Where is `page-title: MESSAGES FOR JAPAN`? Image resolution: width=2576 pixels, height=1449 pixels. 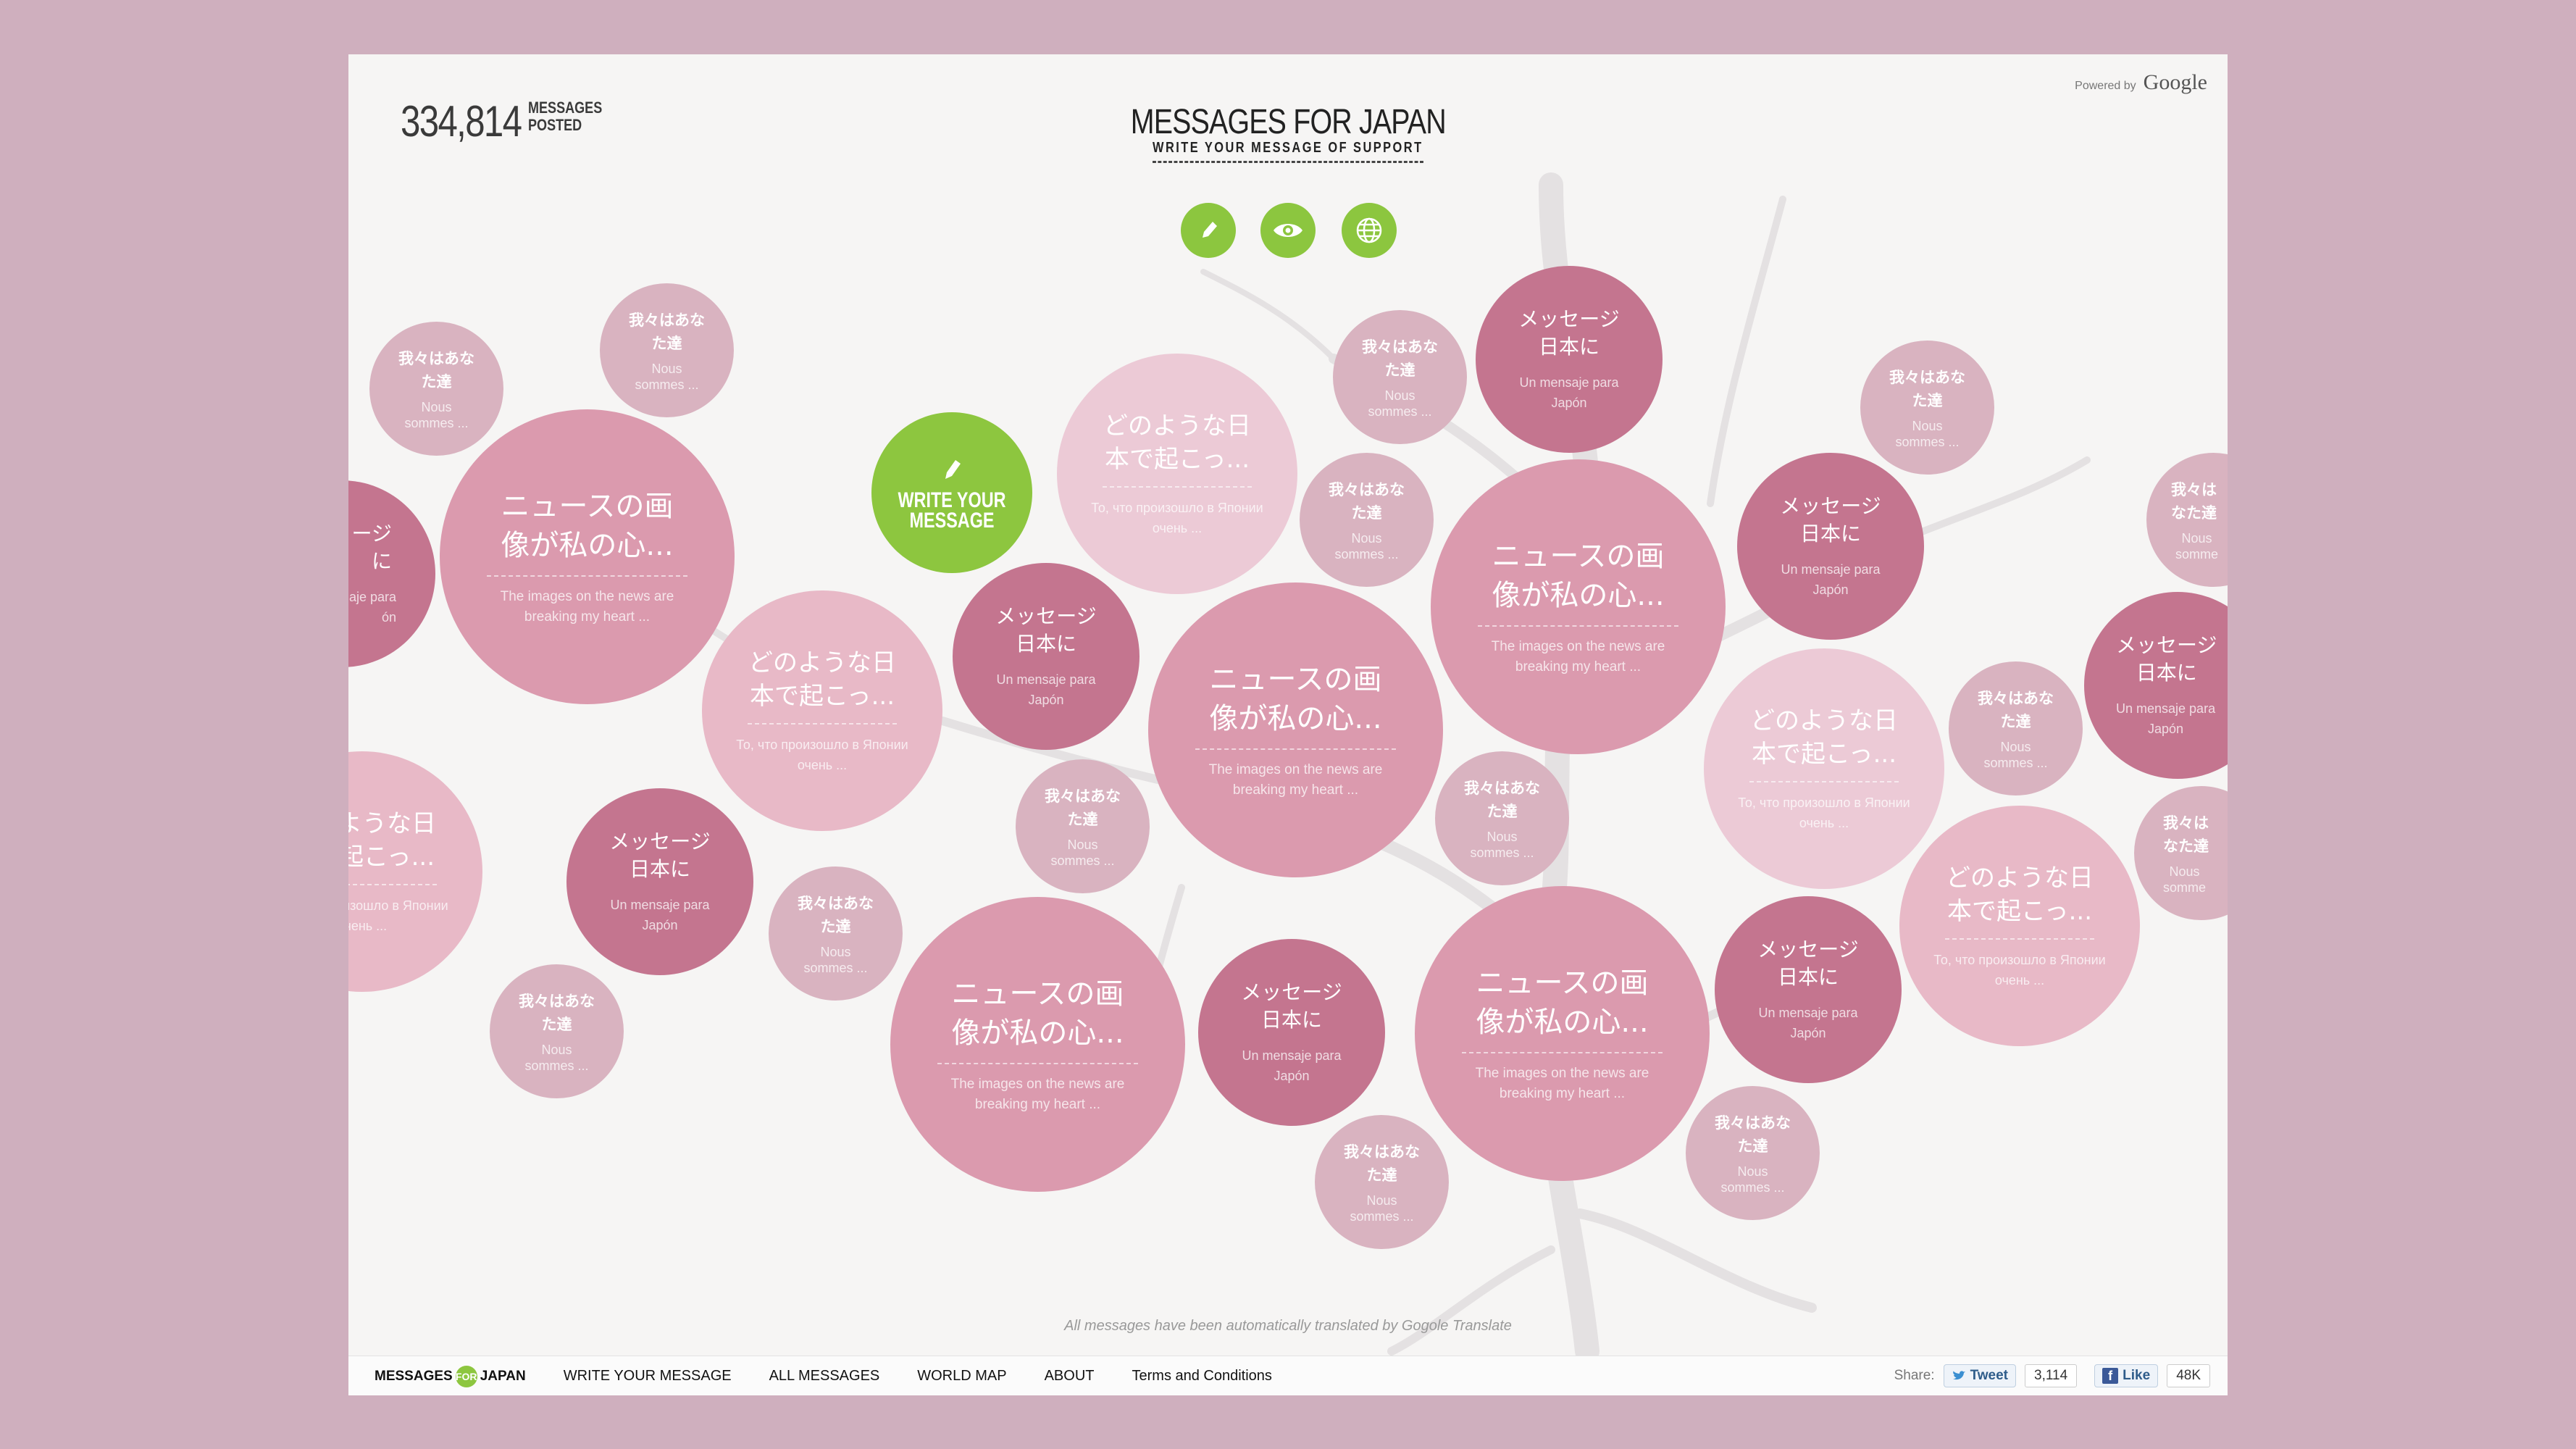
page-title: MESSAGES FOR JAPAN is located at coordinates (1288, 122).